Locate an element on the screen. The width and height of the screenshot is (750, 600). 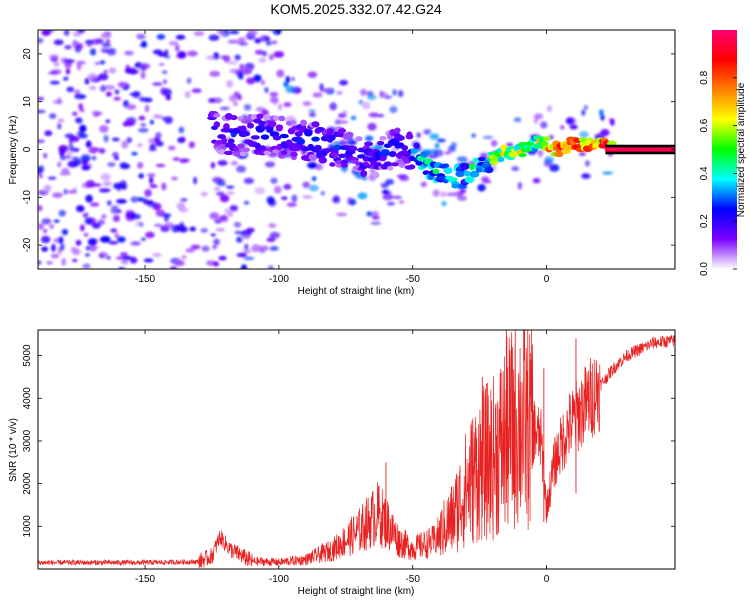
y-tick-label: 10 is located at coordinates (27, 102).